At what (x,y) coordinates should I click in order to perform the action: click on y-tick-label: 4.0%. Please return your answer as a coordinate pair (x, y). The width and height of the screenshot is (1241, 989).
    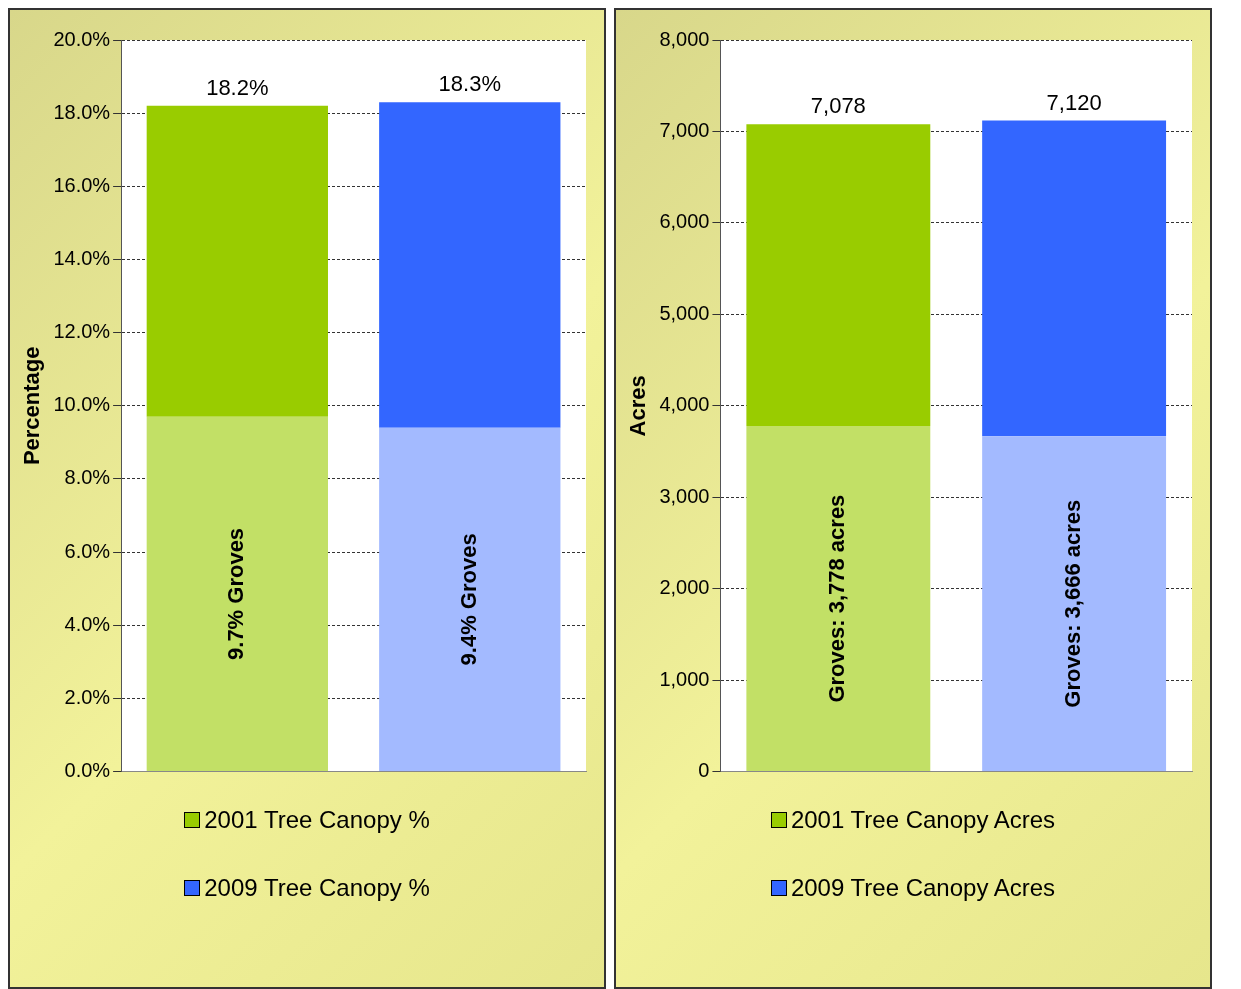
    Looking at the image, I should click on (87, 623).